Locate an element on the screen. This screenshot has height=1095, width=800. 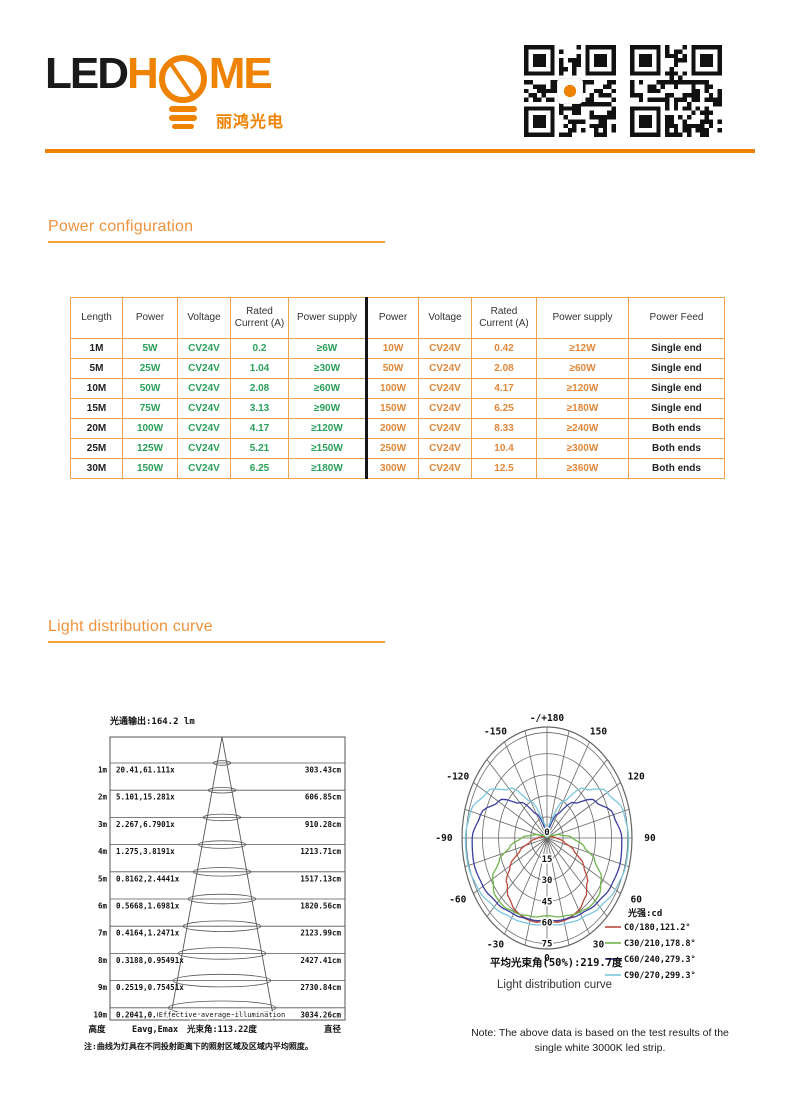
footer-beam-angle: 光束角:113.22度 is located at coordinates (221, 1029).